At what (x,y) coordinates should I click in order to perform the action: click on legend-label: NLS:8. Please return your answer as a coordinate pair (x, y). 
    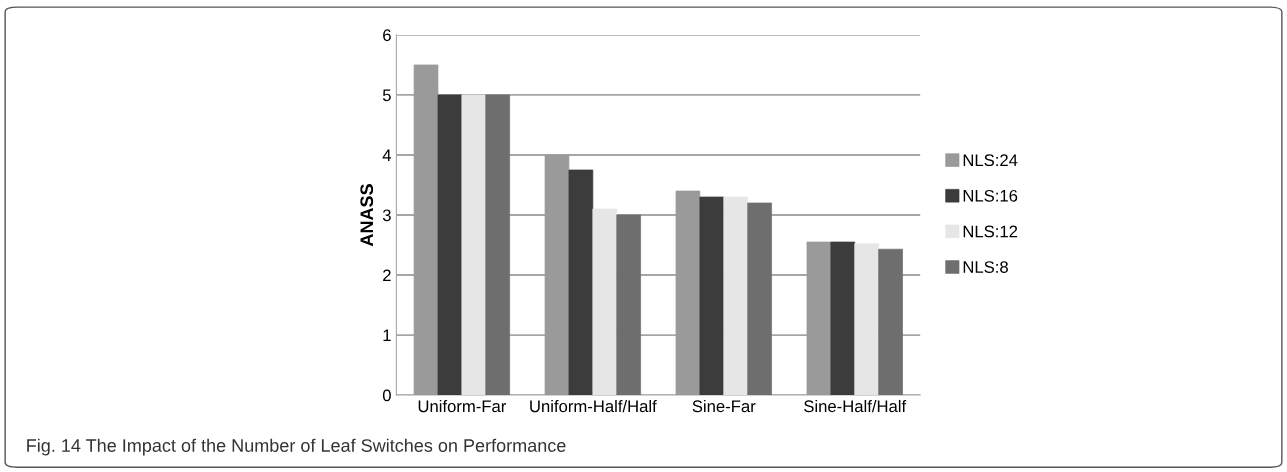
    Looking at the image, I should click on (985, 267).